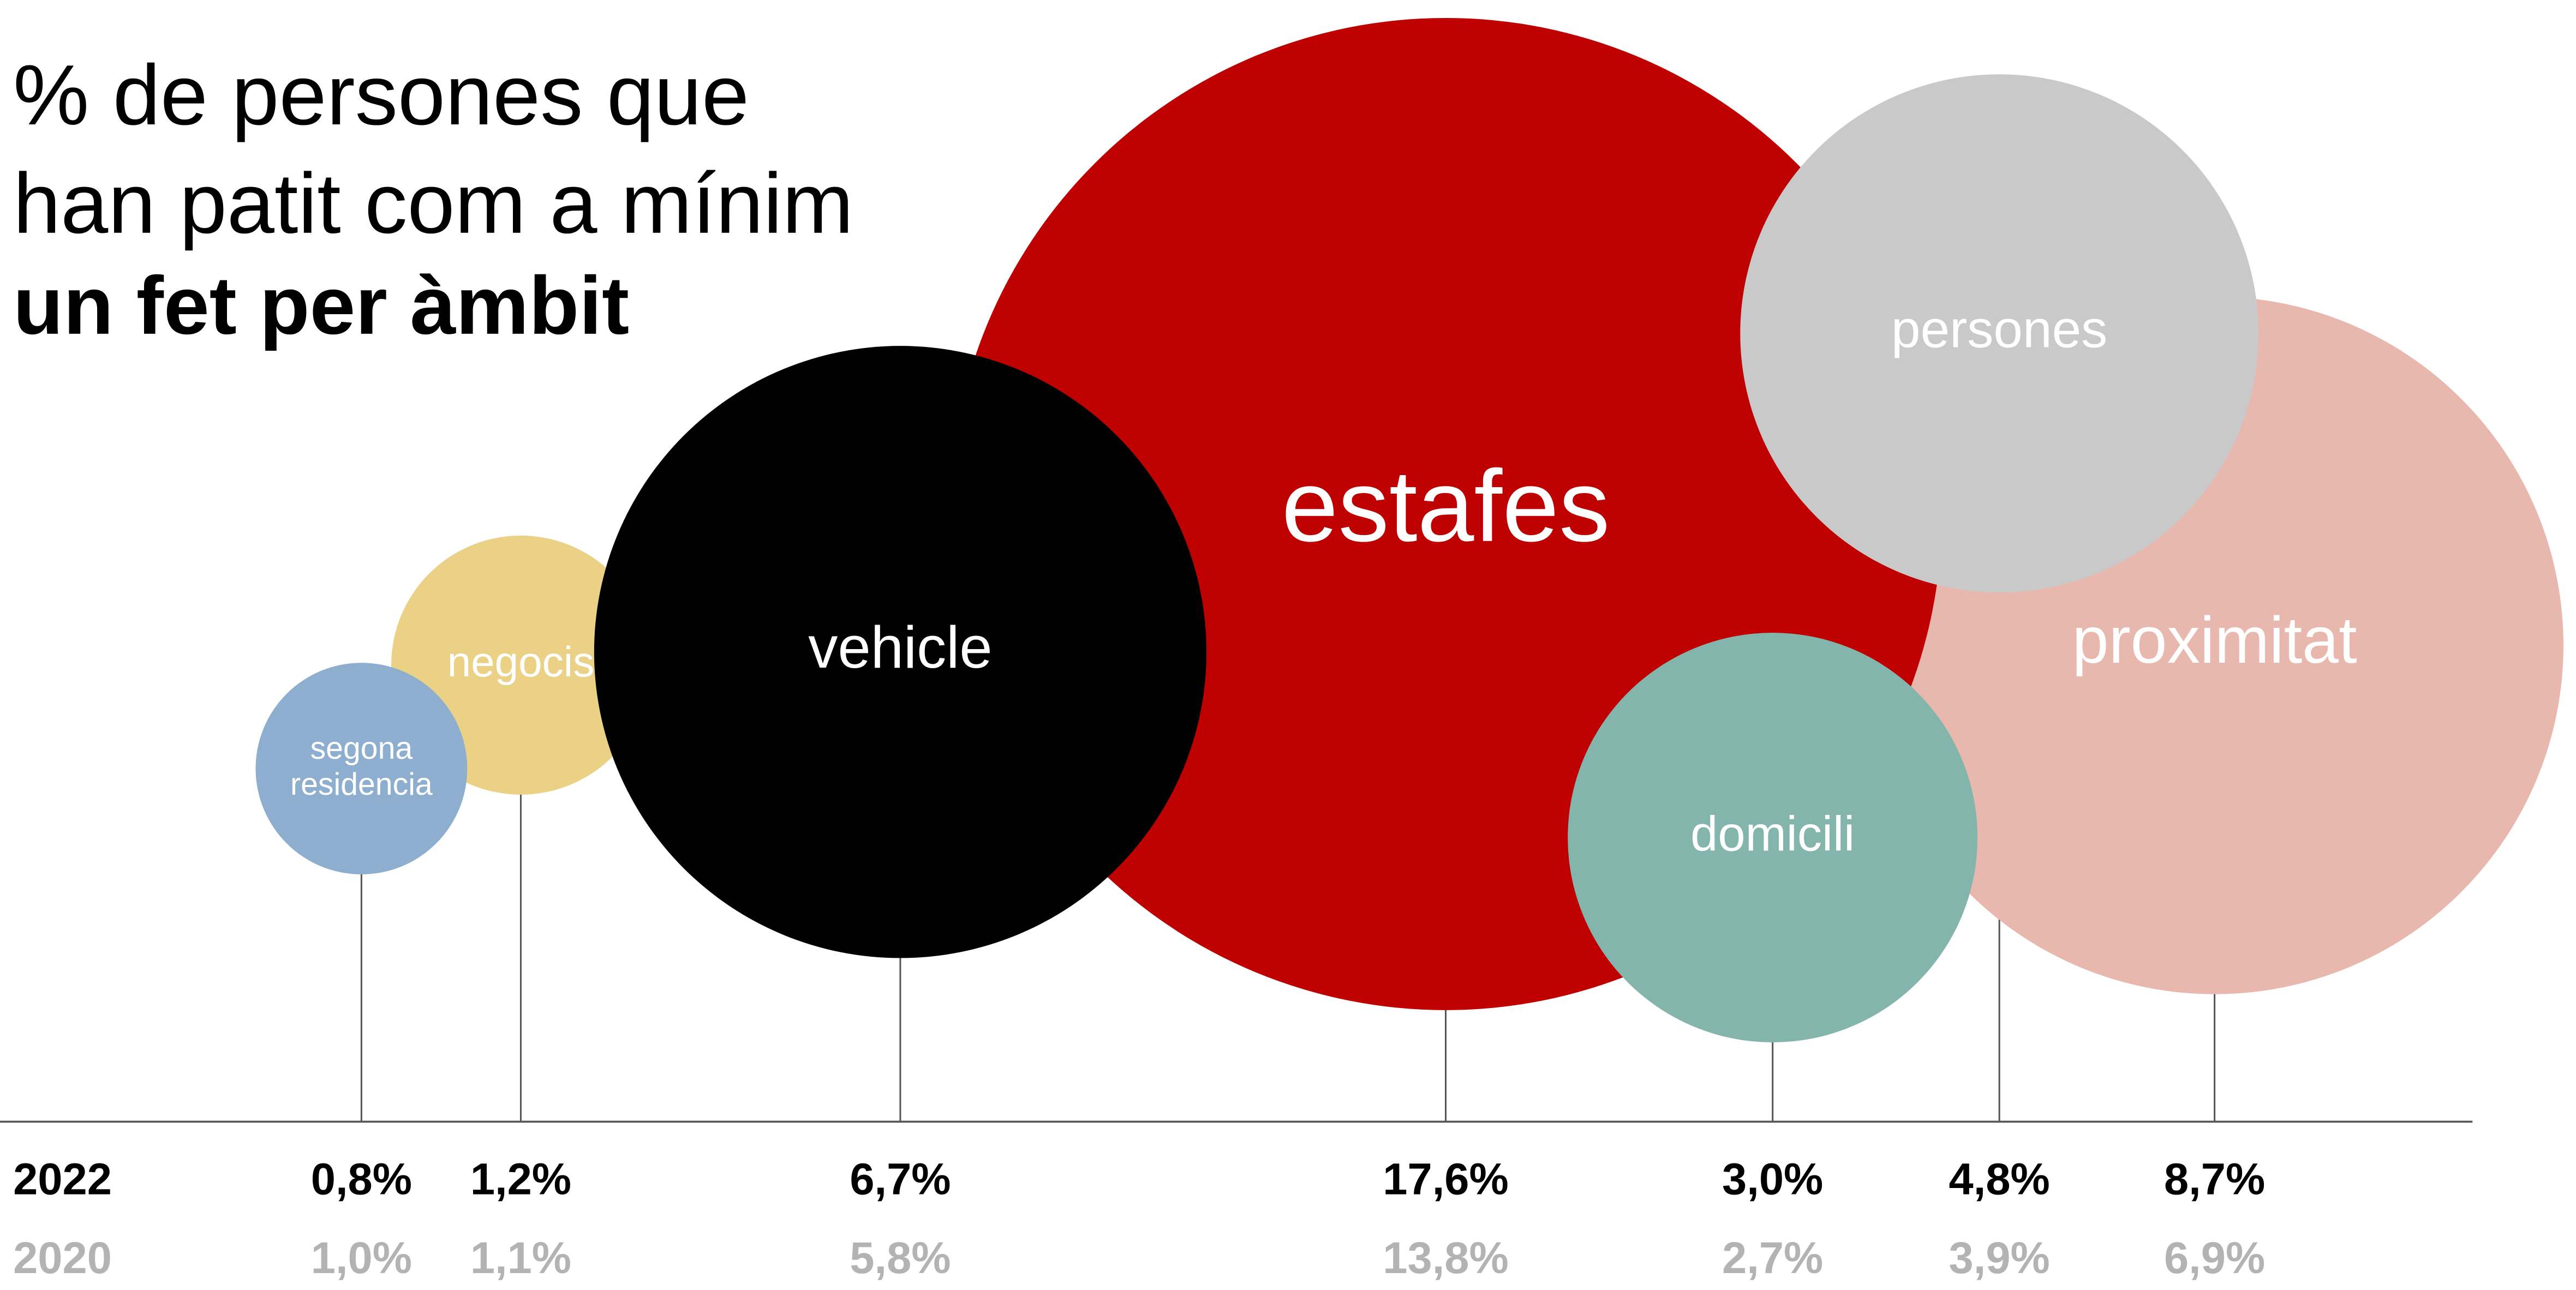 The height and width of the screenshot is (1290, 2576). Describe the element at coordinates (361, 1179) in the screenshot. I see `value-label: 0,8%` at that location.